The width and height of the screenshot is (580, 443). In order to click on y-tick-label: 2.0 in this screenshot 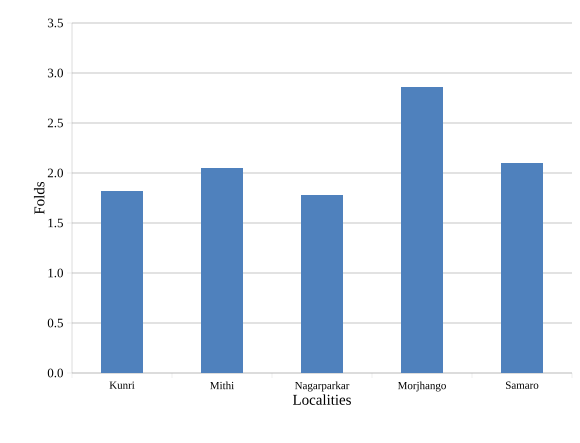, I will do `click(55, 173)`.